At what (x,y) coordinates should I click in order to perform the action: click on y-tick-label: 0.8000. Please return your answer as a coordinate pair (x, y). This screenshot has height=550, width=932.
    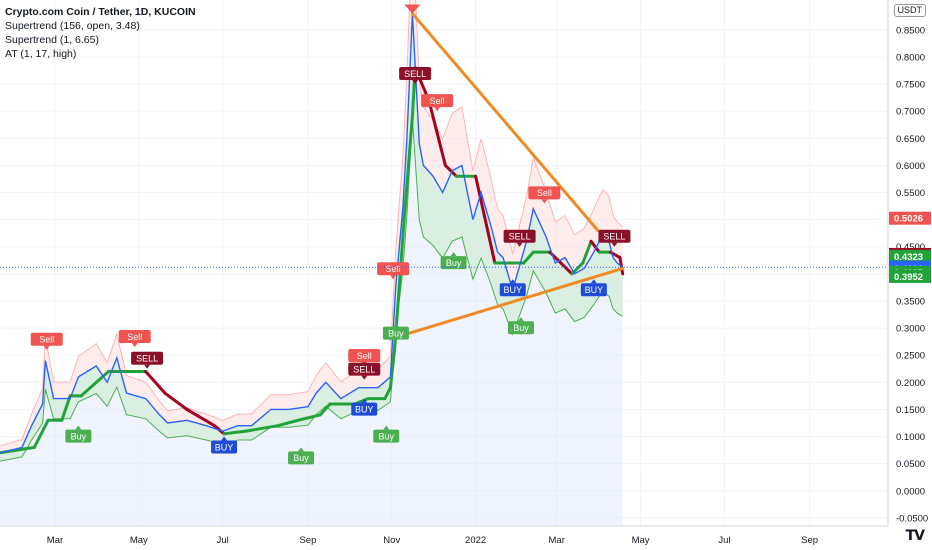
    Looking at the image, I should click on (910, 57).